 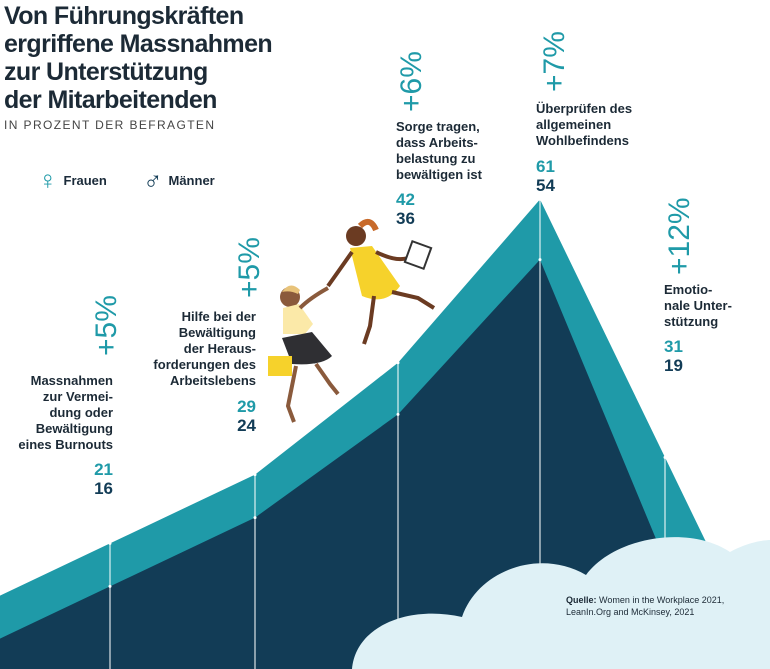 What do you see at coordinates (246, 406) in the screenshot?
I see `value-women-2: 29` at bounding box center [246, 406].